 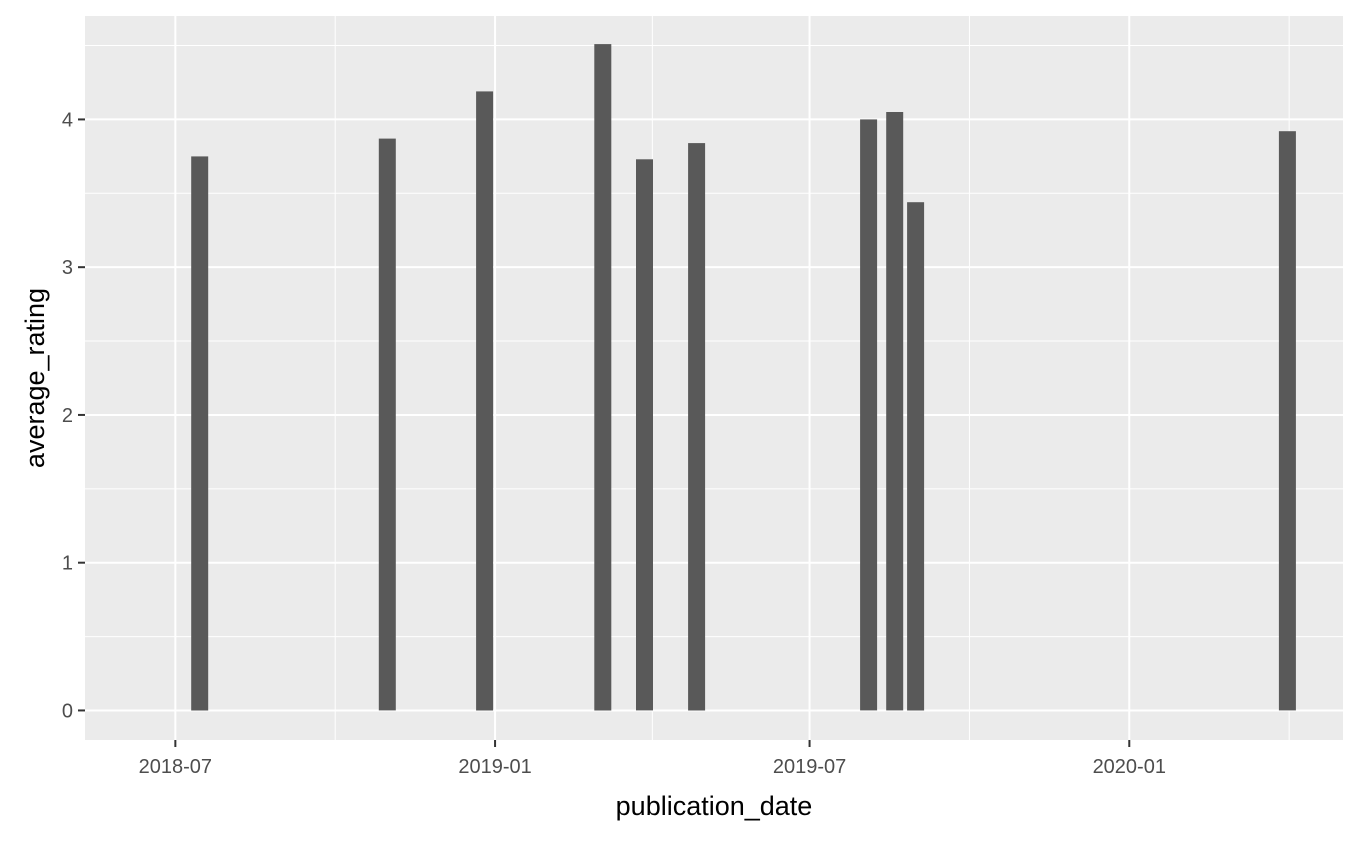 I want to click on y-axis: 0 1 2 3 4, so click(x=73, y=415).